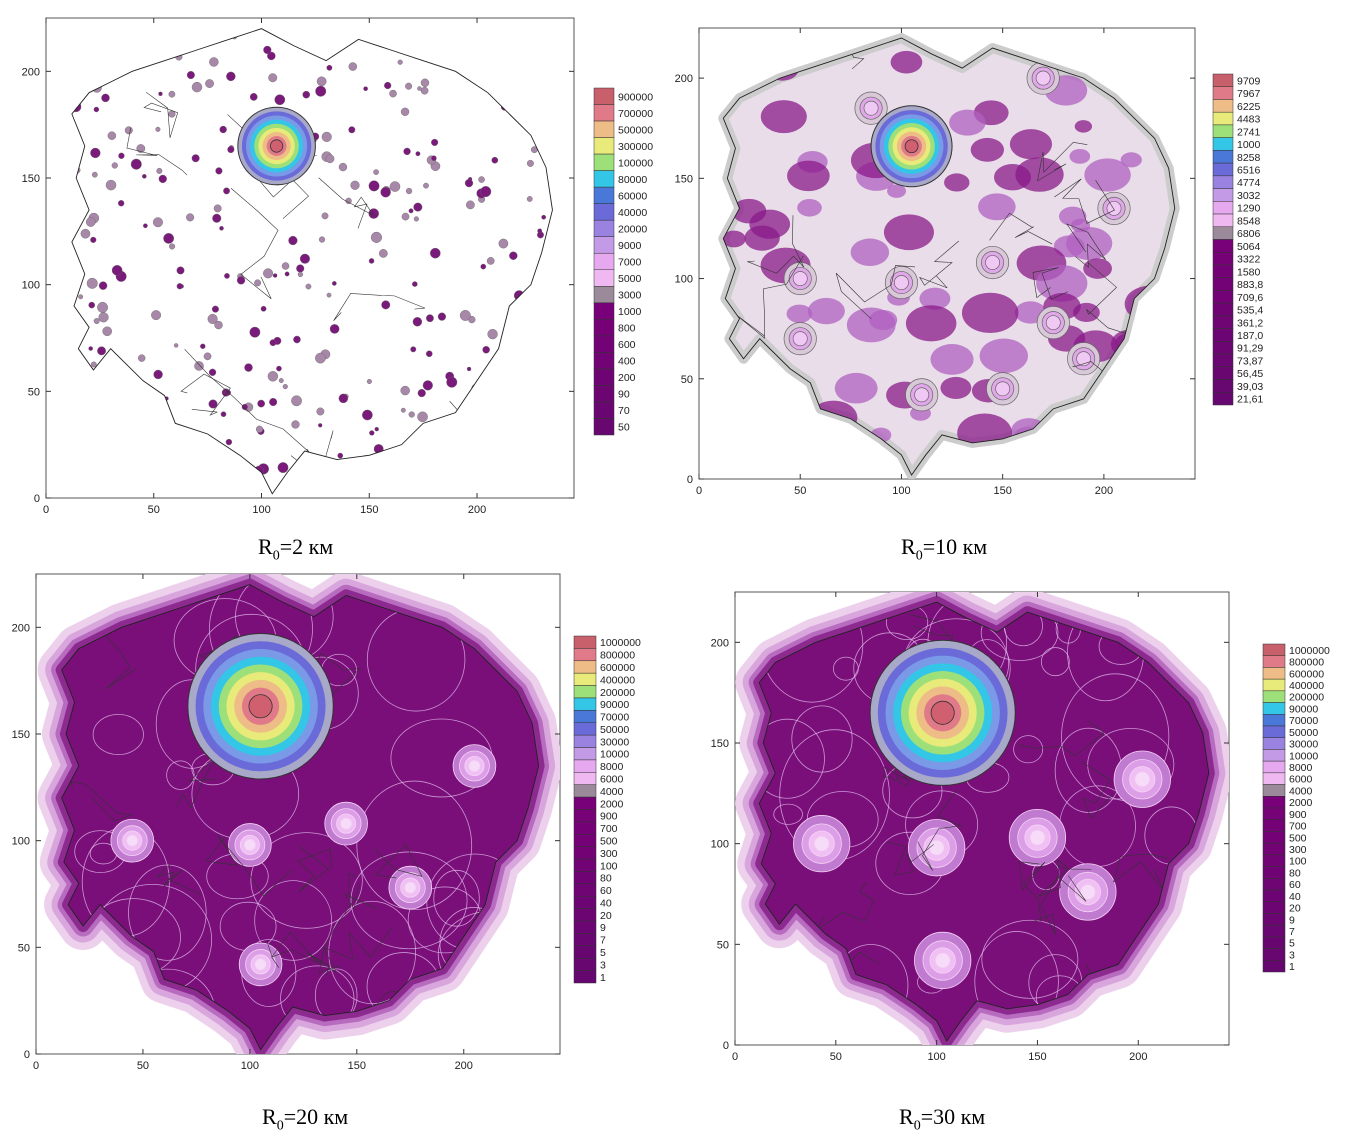  Describe the element at coordinates (609, 829) in the screenshot. I see `legend-label: 700` at that location.